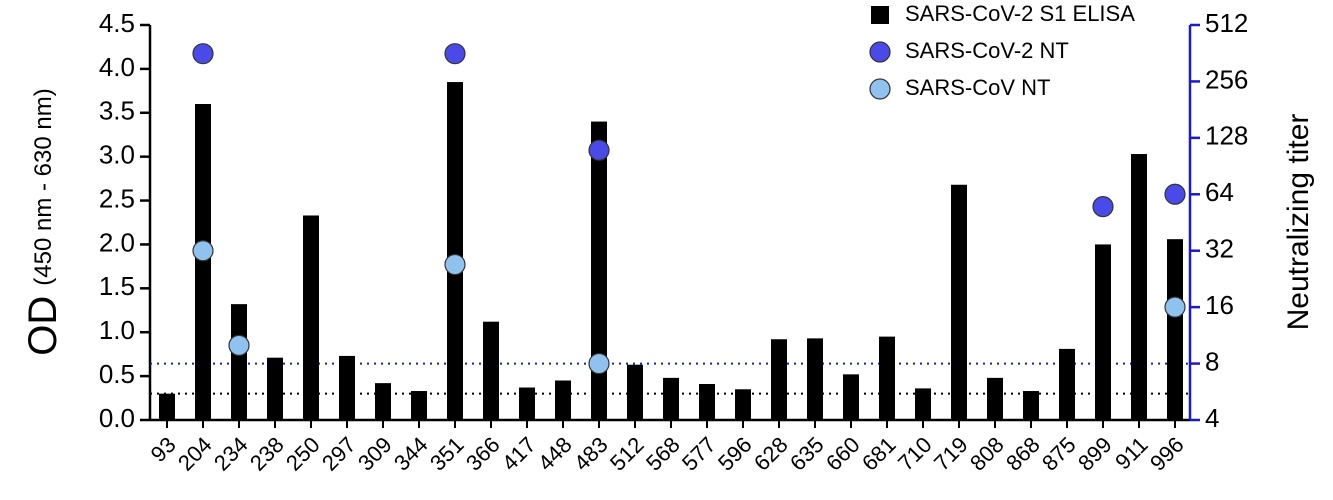 This screenshot has height=500, width=1333. What do you see at coordinates (483, 454) in the screenshot?
I see `x-tick-label: 366` at bounding box center [483, 454].